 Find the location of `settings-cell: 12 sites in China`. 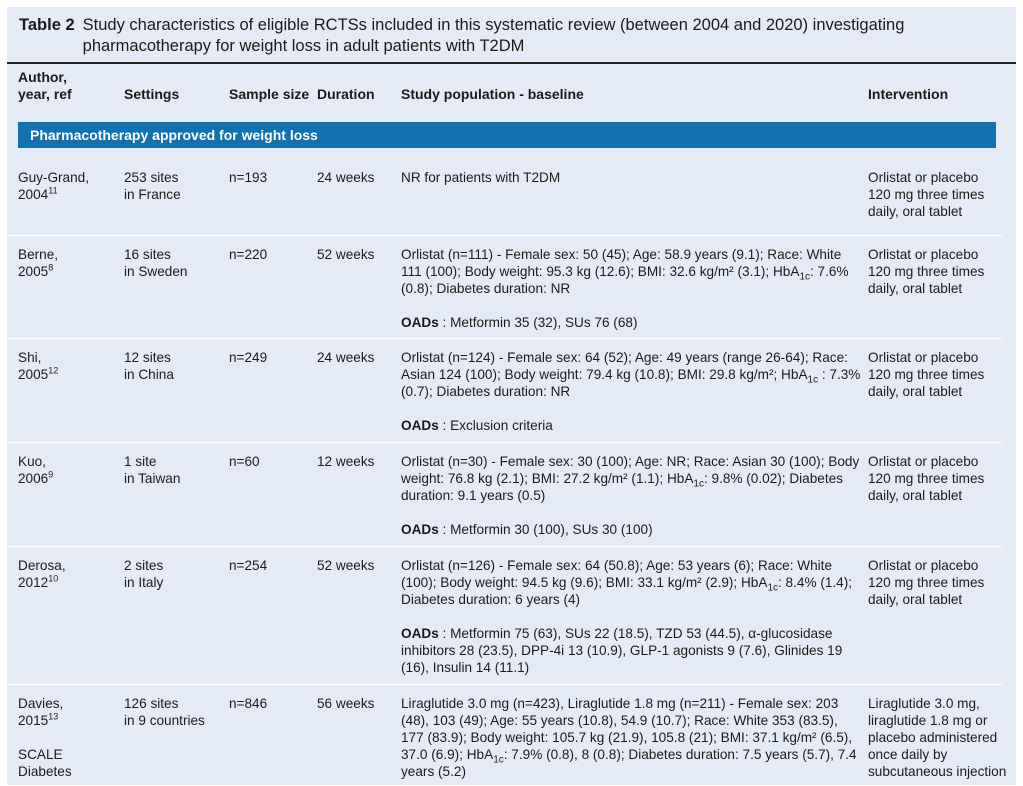

settings-cell: 12 sites in China is located at coordinates (149, 366).